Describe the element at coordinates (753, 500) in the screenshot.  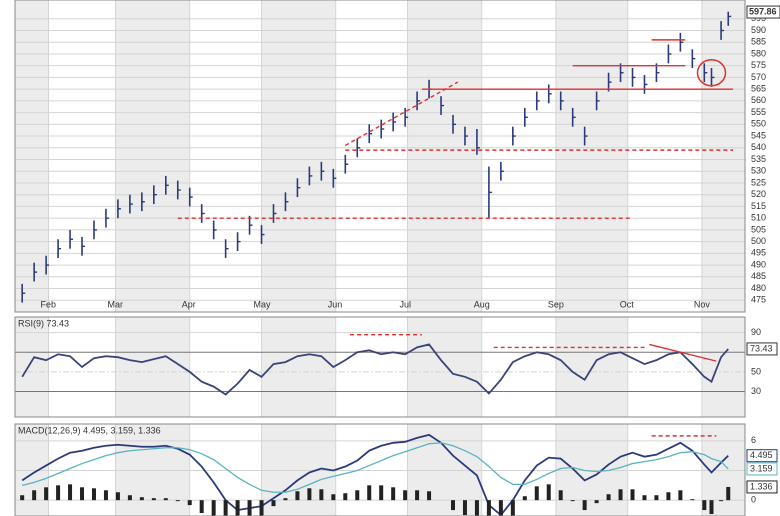
I see `y-tick-label: 0` at that location.